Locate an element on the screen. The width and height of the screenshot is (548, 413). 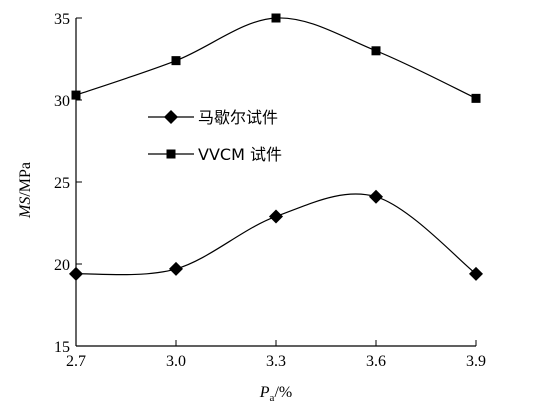
x-tick-label: 3.6 is located at coordinates (376, 361).